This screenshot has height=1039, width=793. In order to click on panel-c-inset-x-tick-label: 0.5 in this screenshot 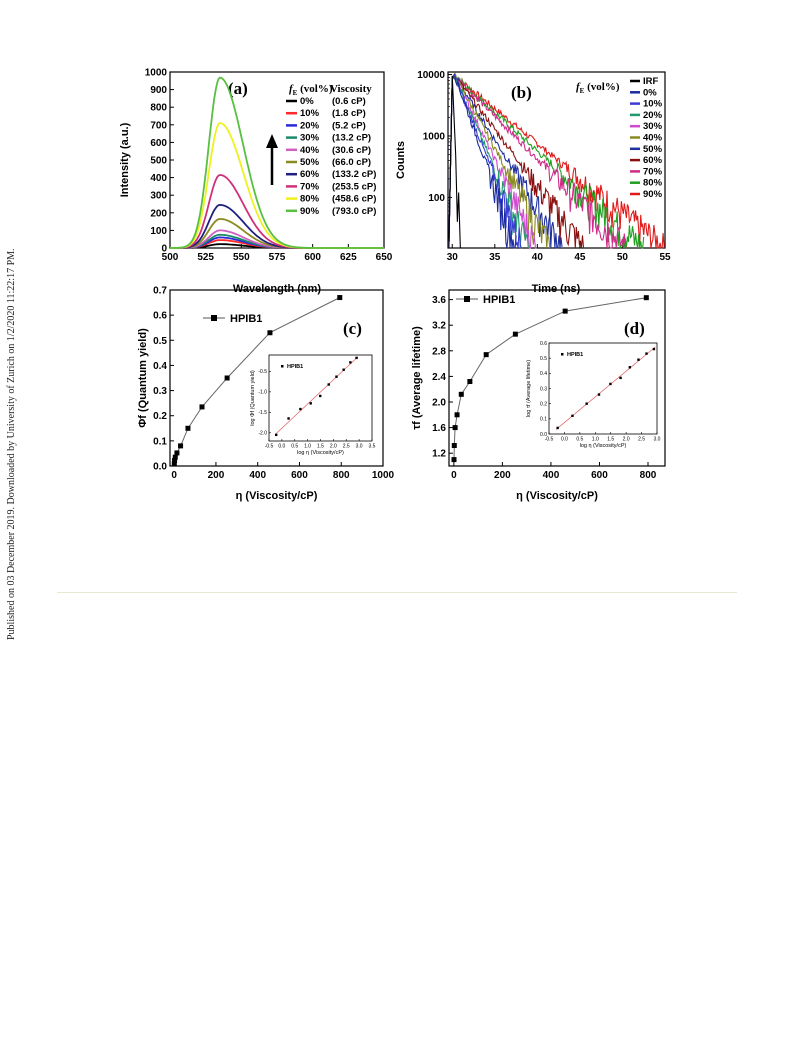, I will do `click(294, 447)`.